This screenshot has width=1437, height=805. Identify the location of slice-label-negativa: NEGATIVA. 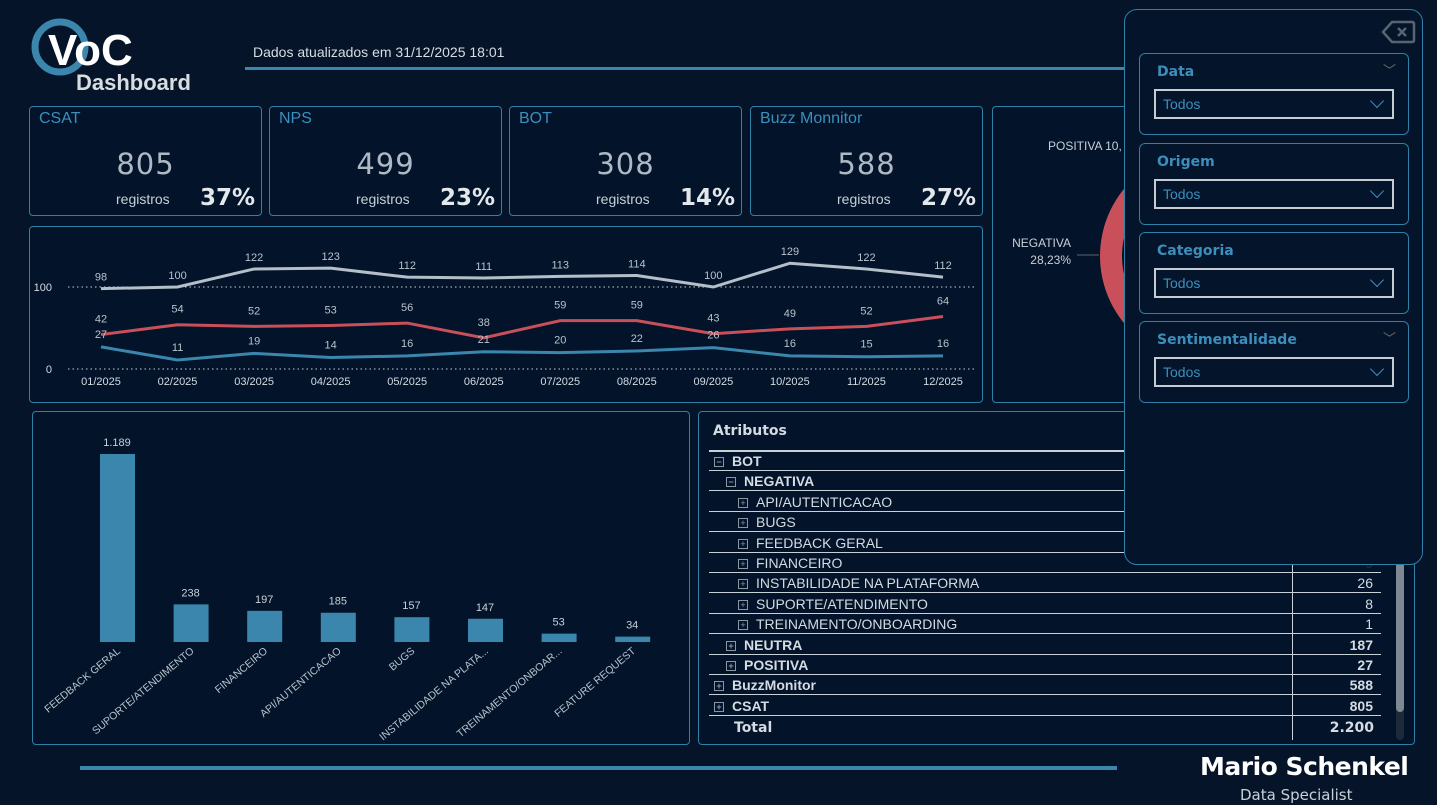
(1041, 243).